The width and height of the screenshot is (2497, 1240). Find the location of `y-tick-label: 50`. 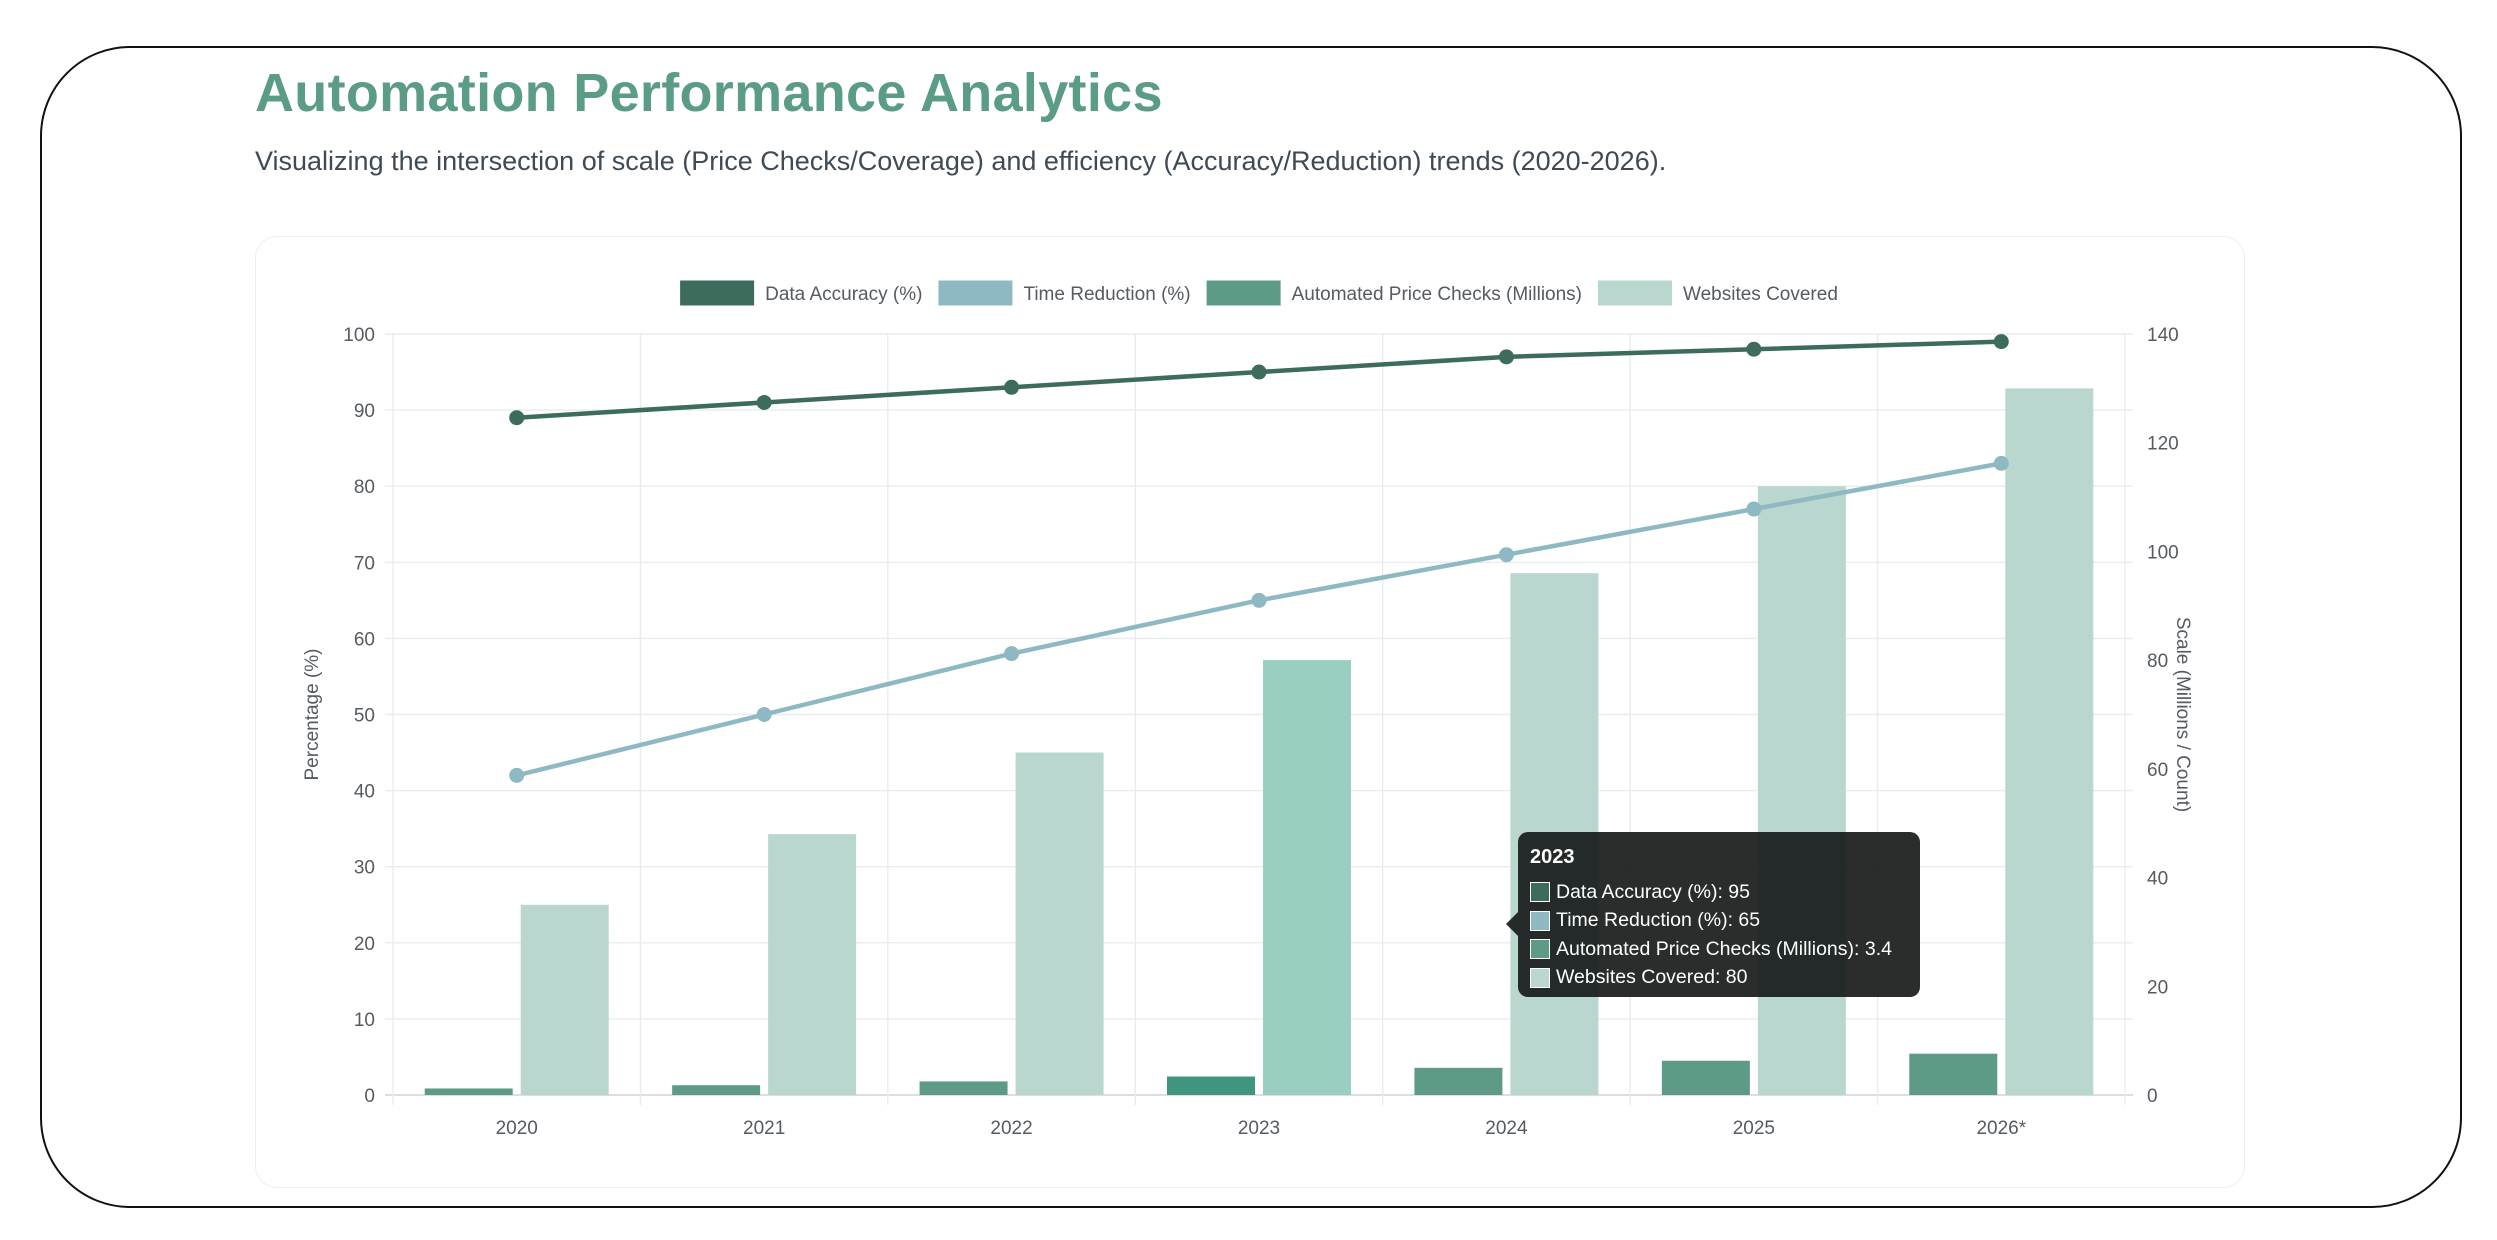

y-tick-label: 50 is located at coordinates (364, 716).